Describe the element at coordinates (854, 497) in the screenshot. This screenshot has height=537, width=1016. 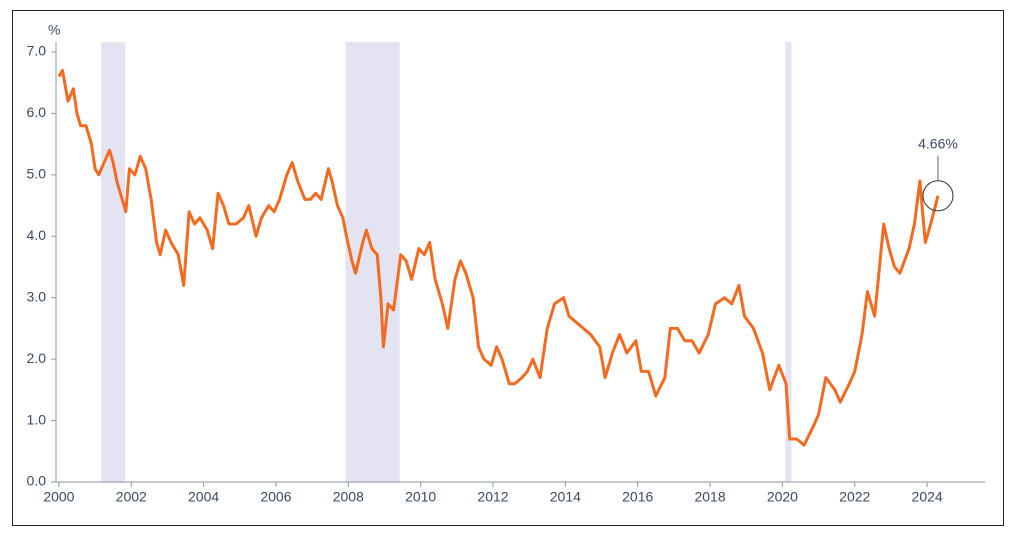
I see `x-tick-label: 2022` at that location.